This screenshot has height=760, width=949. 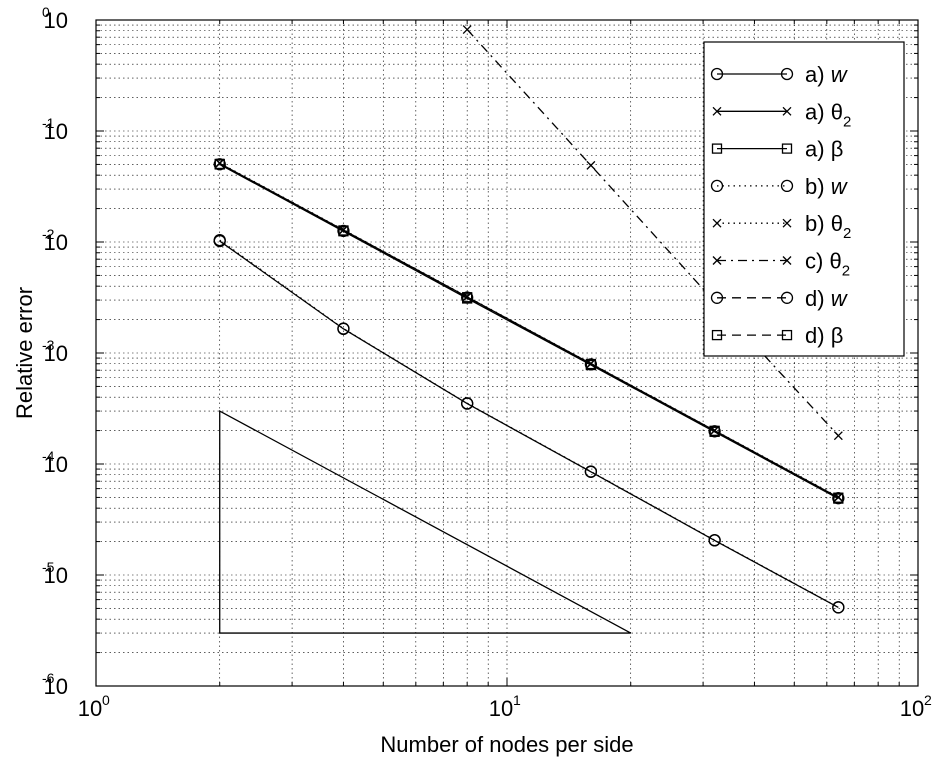 I want to click on legend-label: d) β, so click(x=824, y=335).